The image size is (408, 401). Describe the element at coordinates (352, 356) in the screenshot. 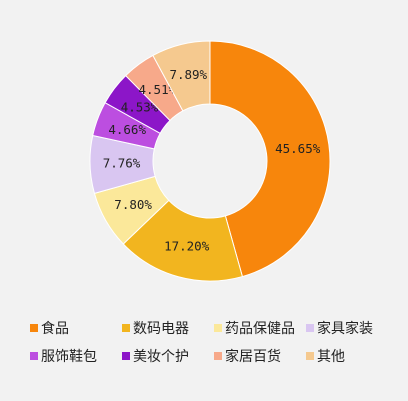

I see `legend-item-7: 其他` at that location.